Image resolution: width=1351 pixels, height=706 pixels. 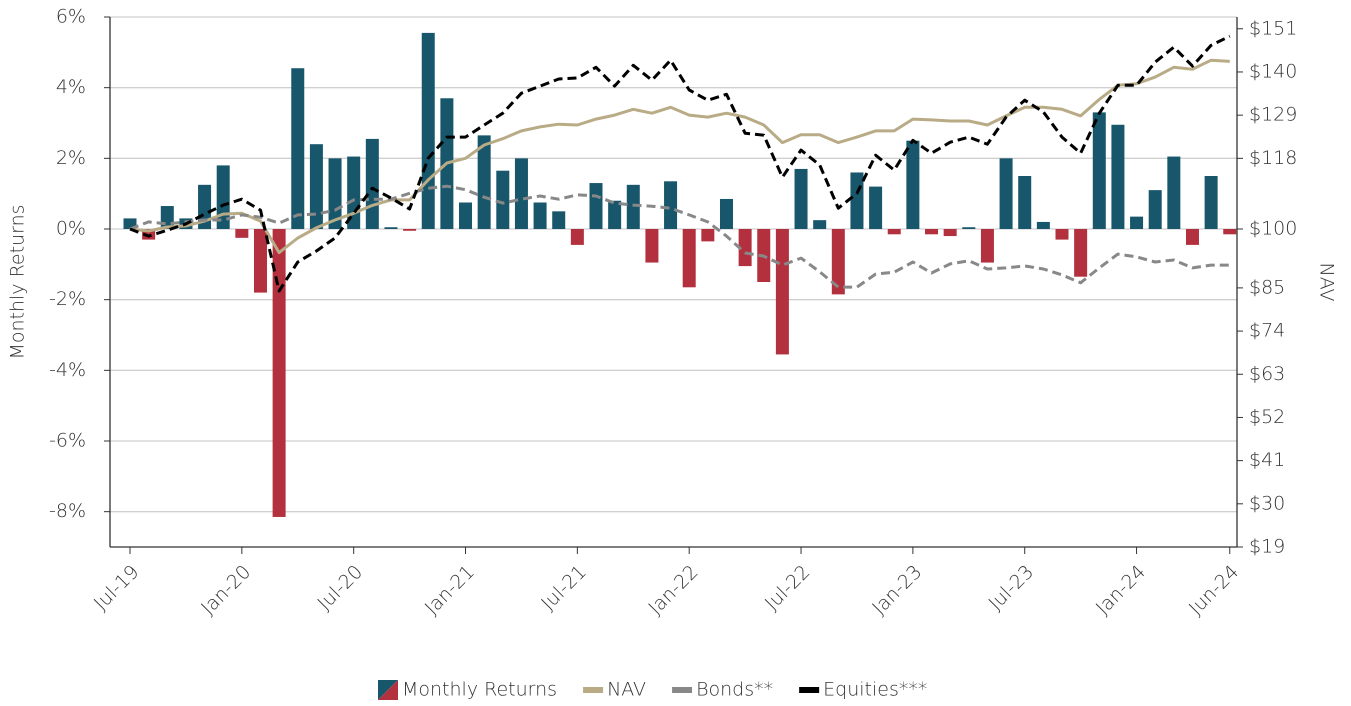 What do you see at coordinates (67, 299) in the screenshot?
I see `y-tick-label: -2%` at bounding box center [67, 299].